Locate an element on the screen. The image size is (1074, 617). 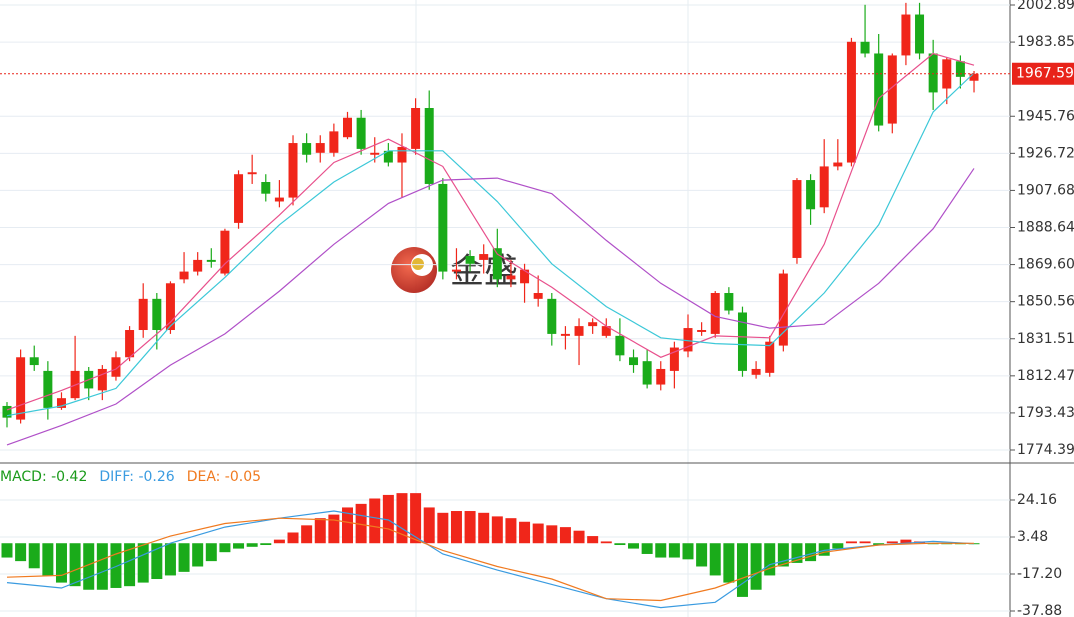
y-tick-label: 1888.64 is located at coordinates (1045, 227).